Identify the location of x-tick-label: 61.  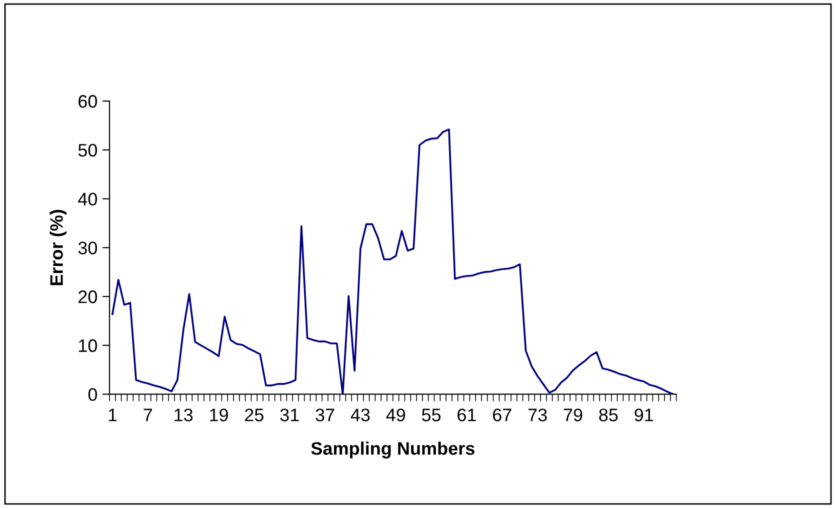
(467, 415).